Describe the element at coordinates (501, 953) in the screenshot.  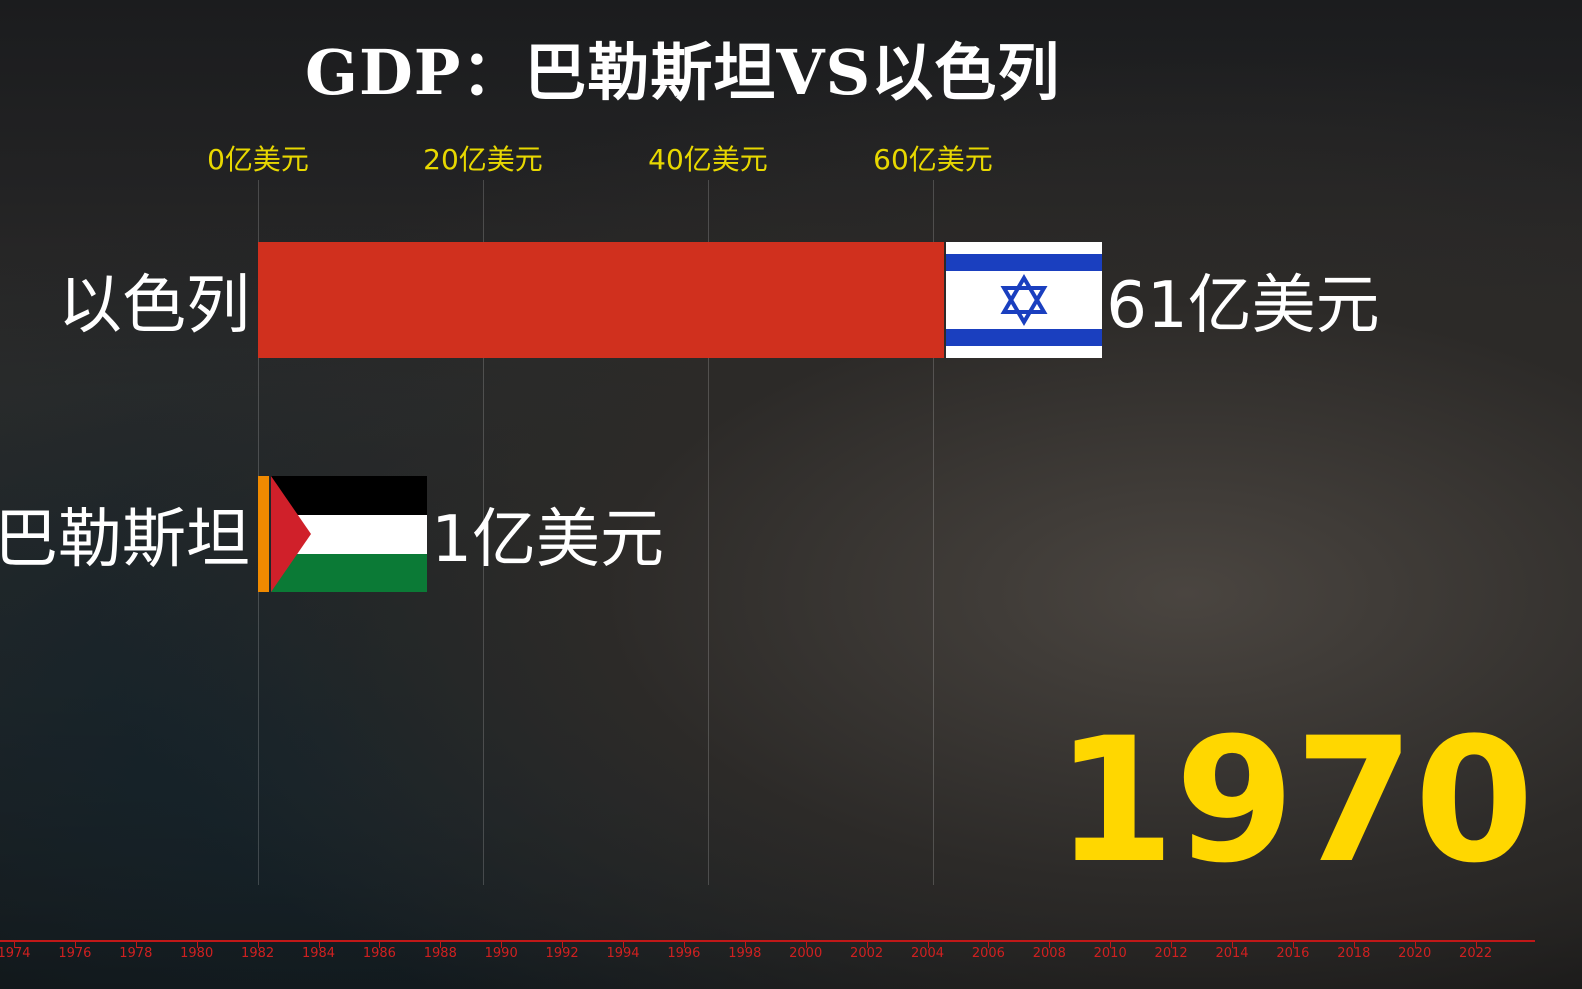
I see `timeline-year-label: 1990` at that location.